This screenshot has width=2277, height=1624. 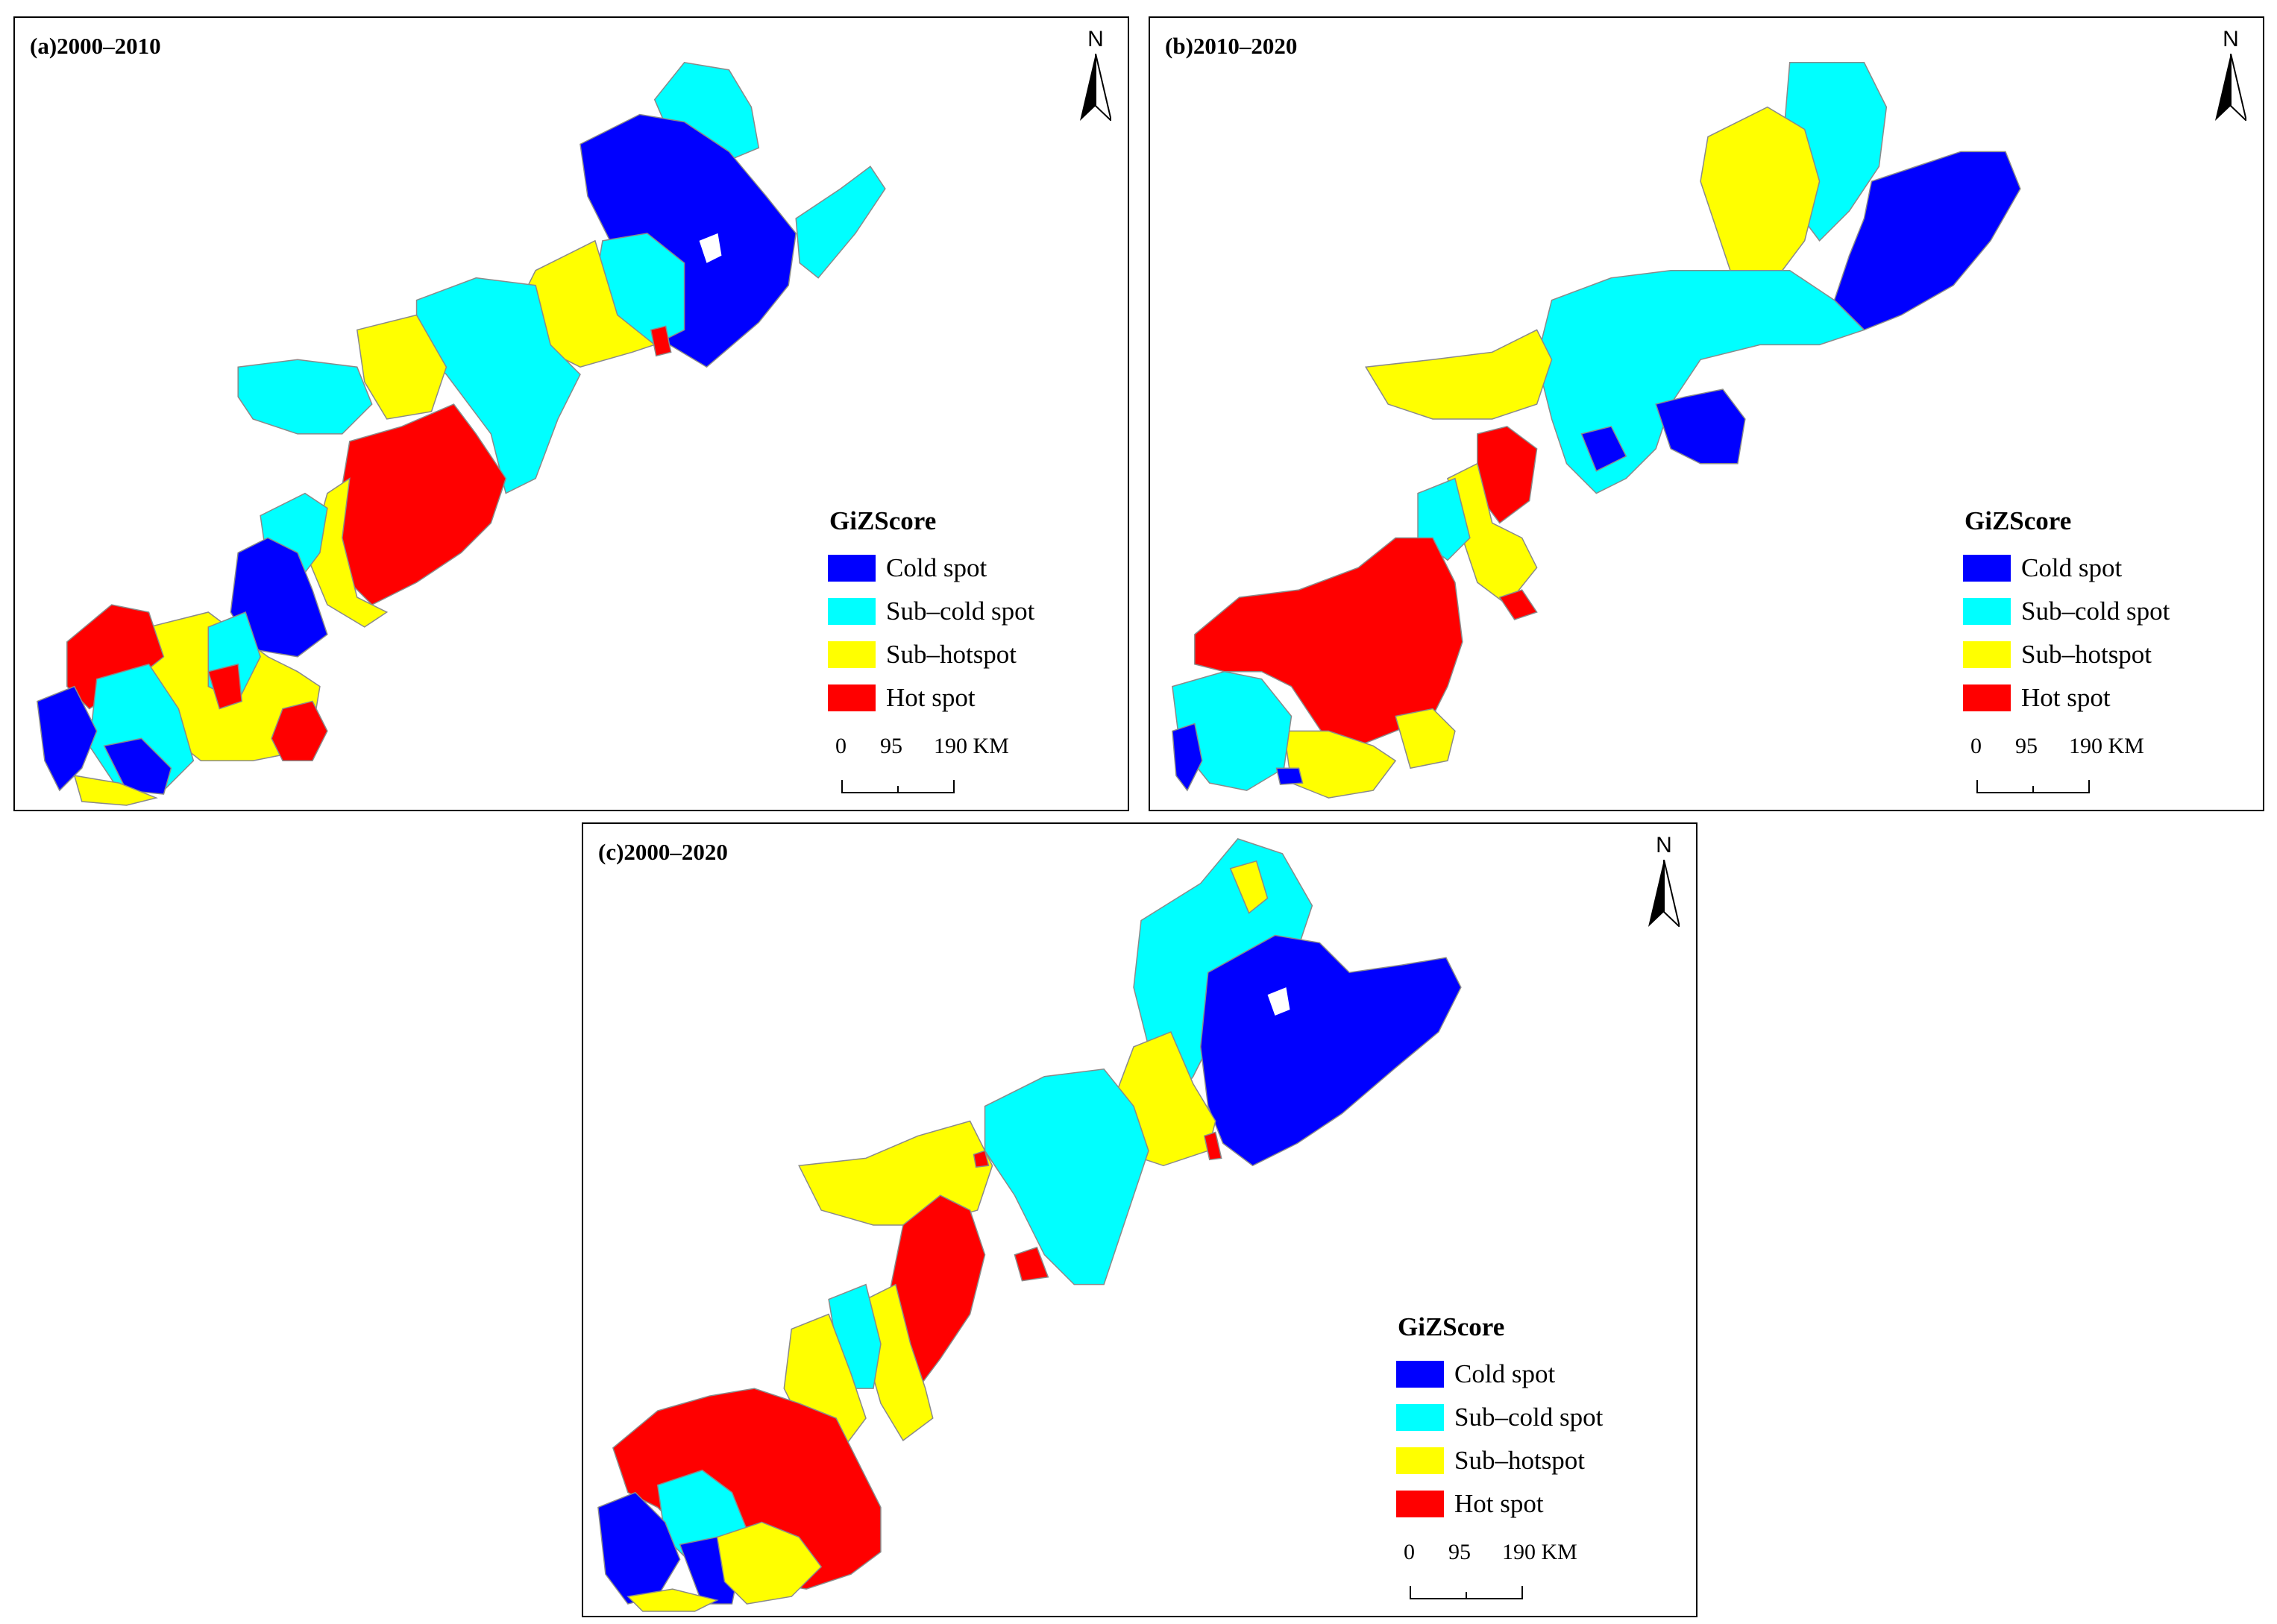 I want to click on panel-title: (b)2010–2020, so click(x=1231, y=46).